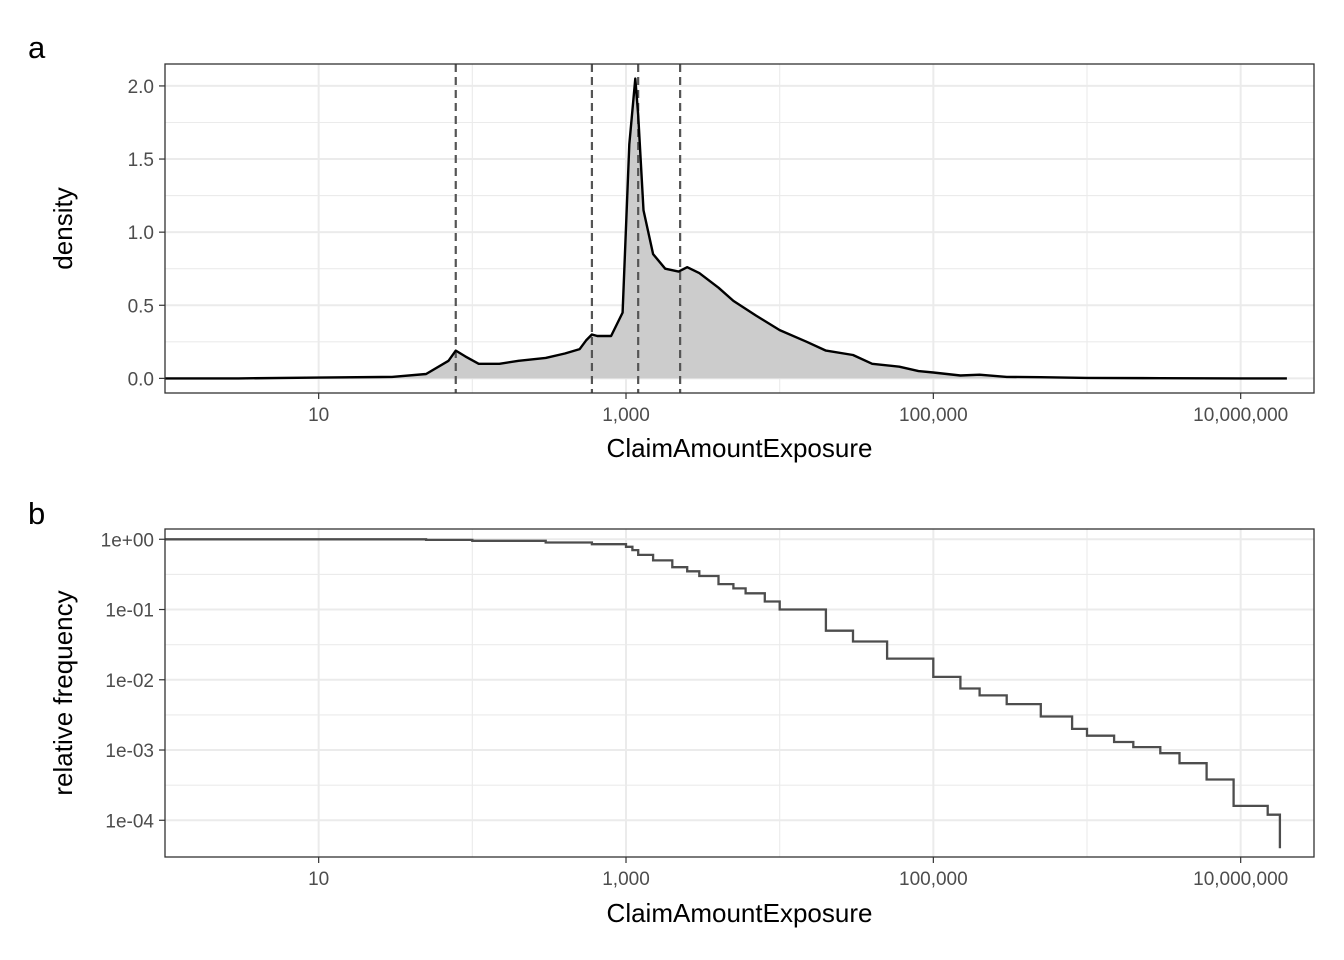 The height and width of the screenshot is (960, 1344). Describe the element at coordinates (129, 751) in the screenshot. I see `frequency-y-tick-label: 1e-03` at that location.